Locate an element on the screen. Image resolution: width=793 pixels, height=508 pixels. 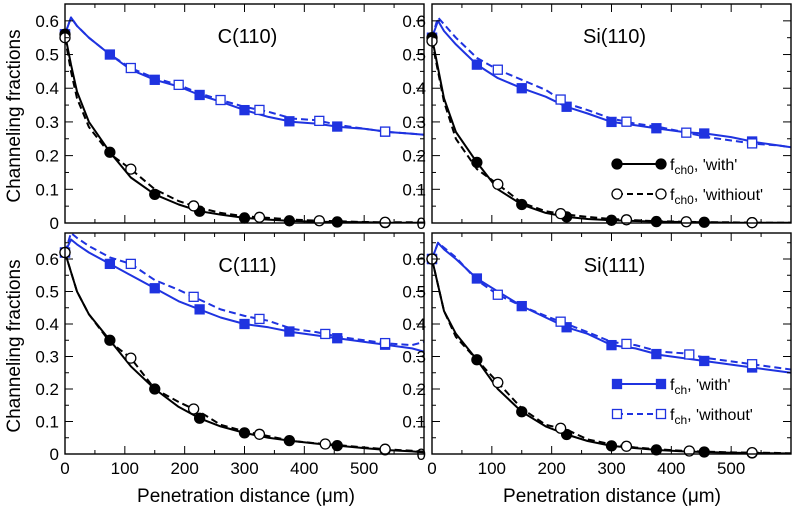
x-tick-label: 100 is located at coordinates (125, 468).